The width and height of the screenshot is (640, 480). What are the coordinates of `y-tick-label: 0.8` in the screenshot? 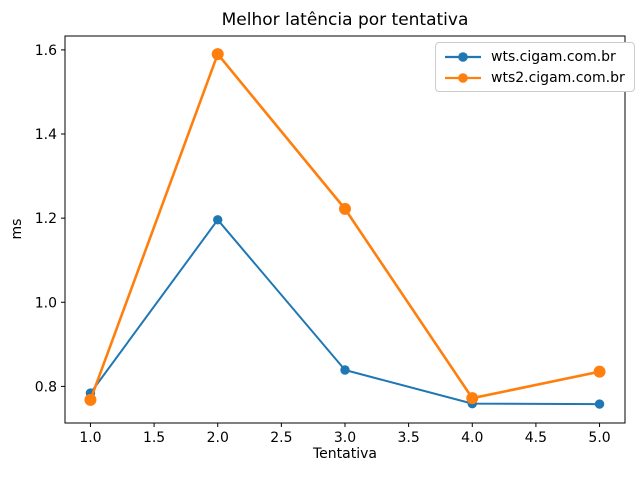 It's located at (46, 387).